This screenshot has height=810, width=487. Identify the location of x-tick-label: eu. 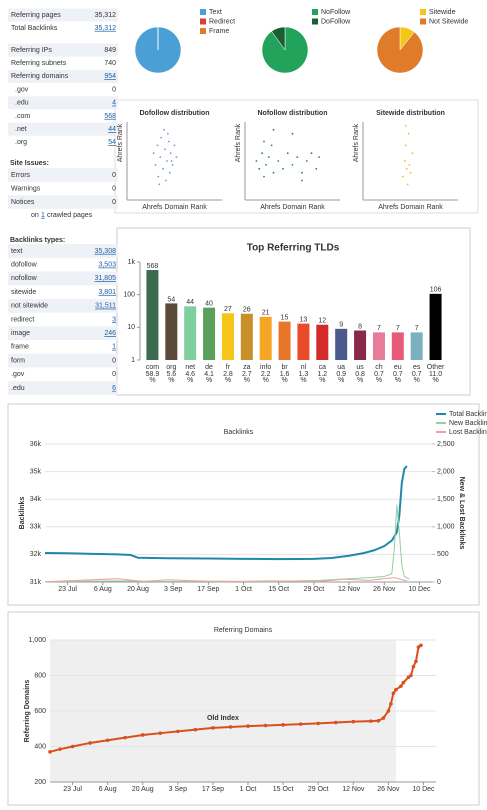
(398, 367).